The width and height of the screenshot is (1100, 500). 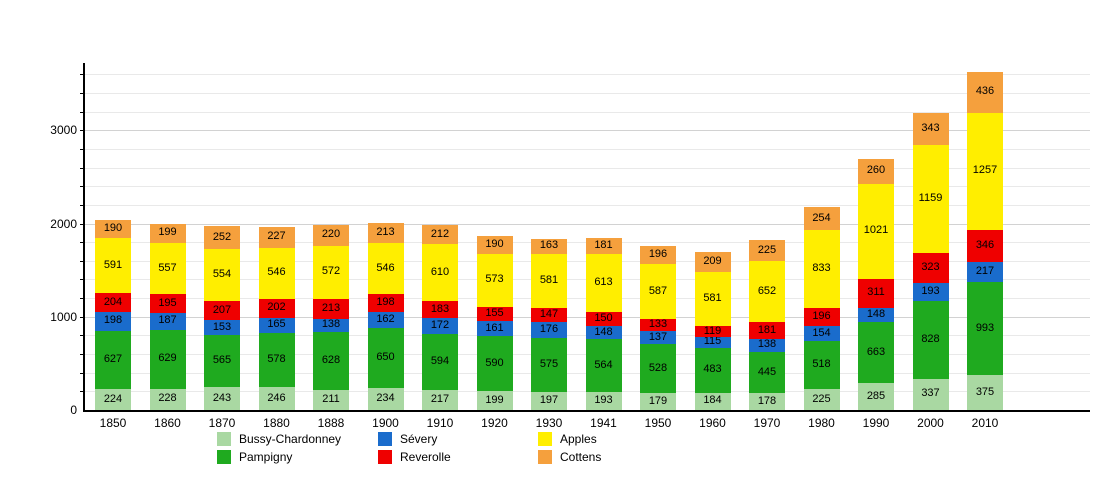 What do you see at coordinates (440, 423) in the screenshot?
I see `x-axis-label-1910: 1910` at bounding box center [440, 423].